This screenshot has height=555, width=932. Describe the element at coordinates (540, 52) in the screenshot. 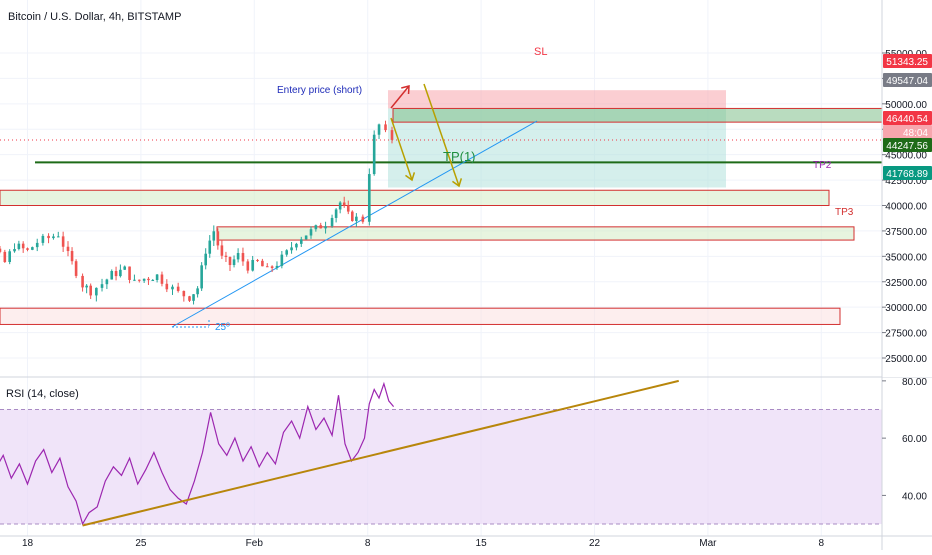

I see `annotation-label: SL` at that location.